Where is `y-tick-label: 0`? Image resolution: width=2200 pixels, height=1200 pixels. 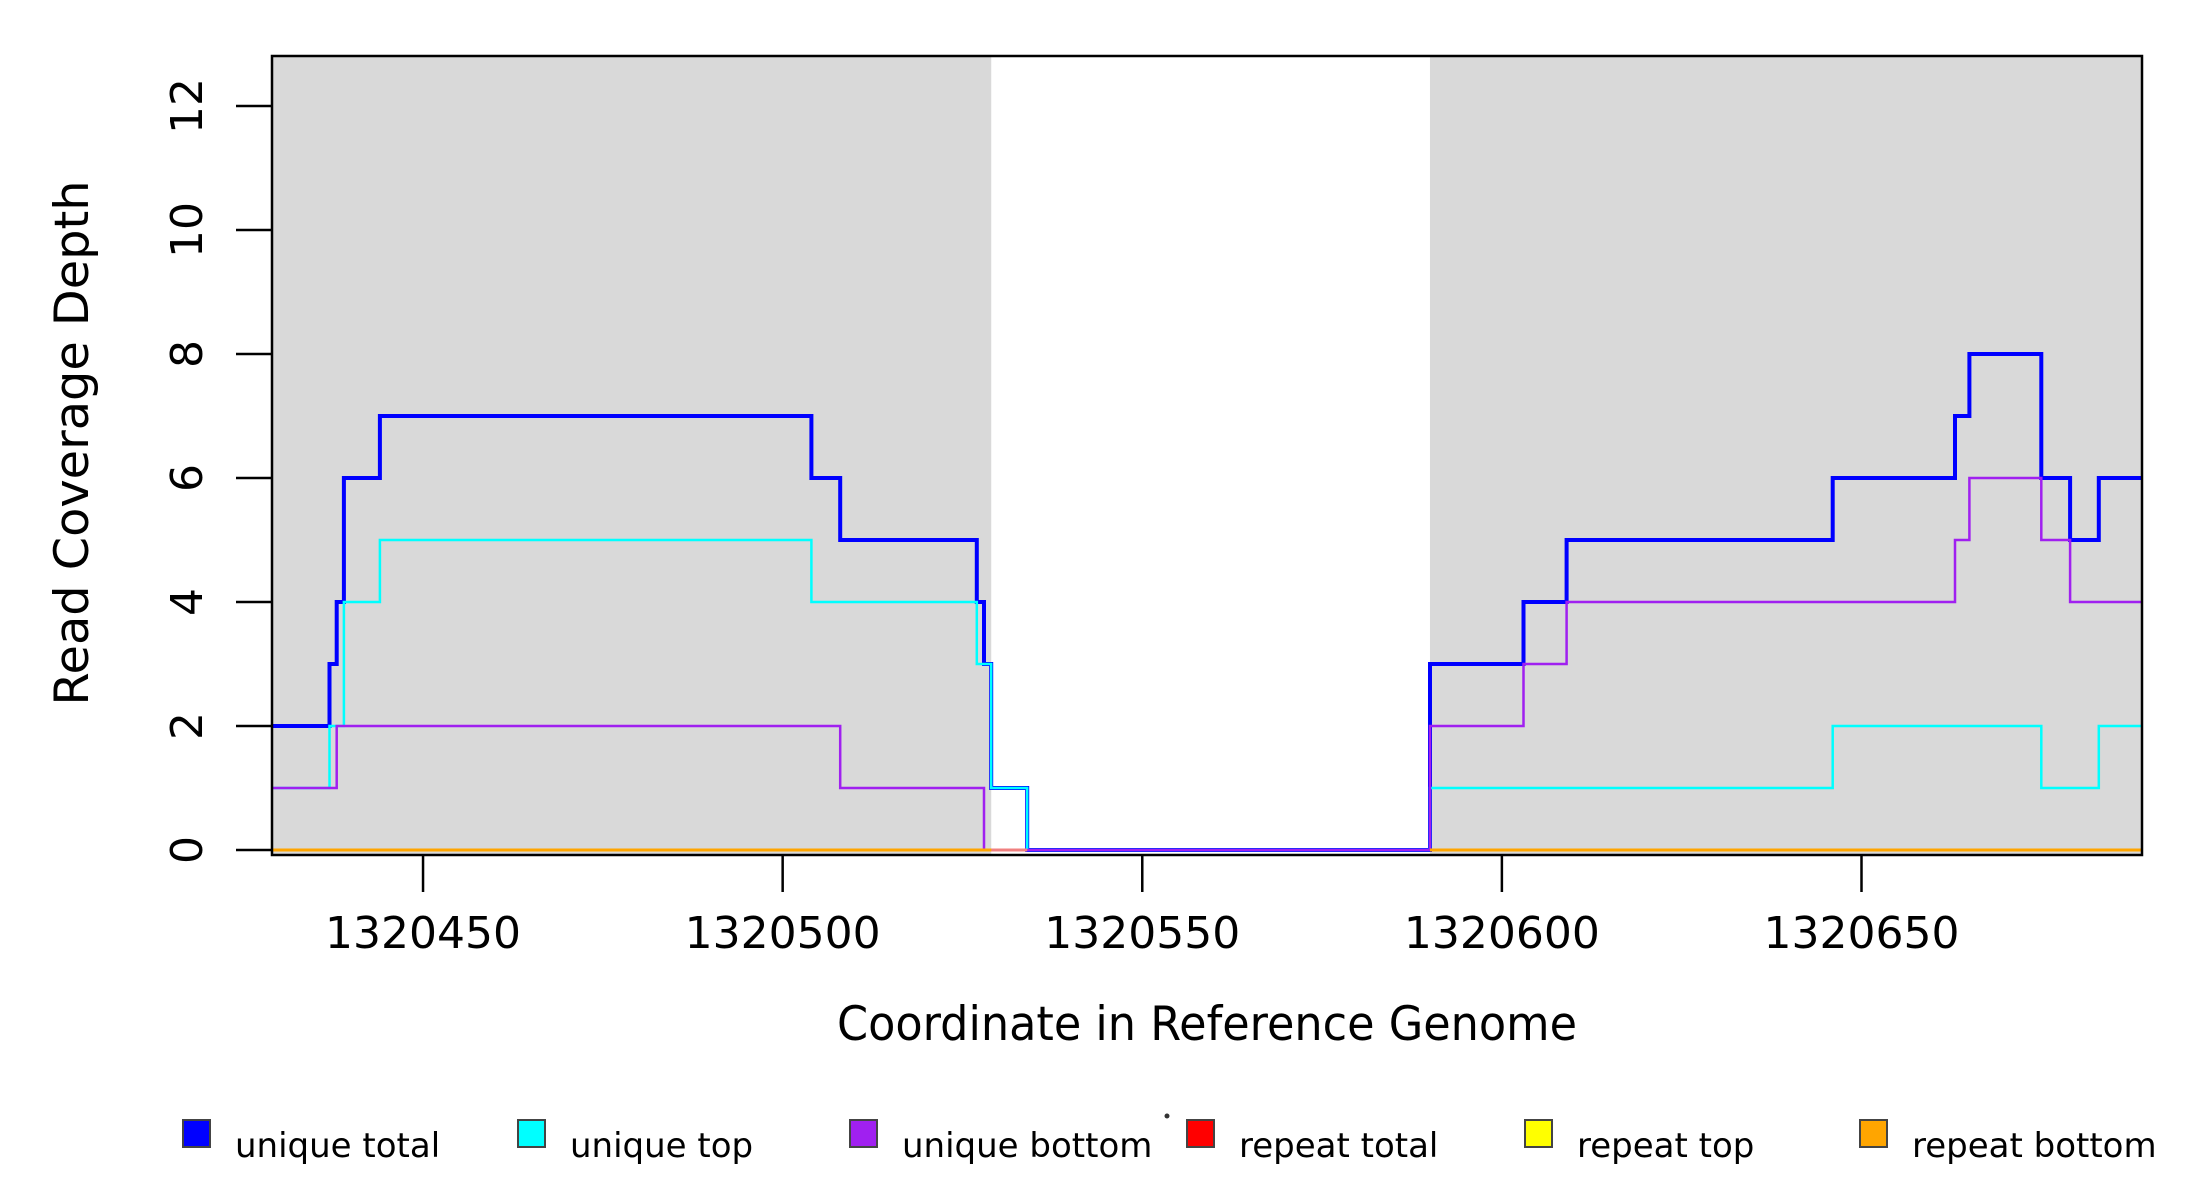 y-tick-label: 0 is located at coordinates (187, 850).